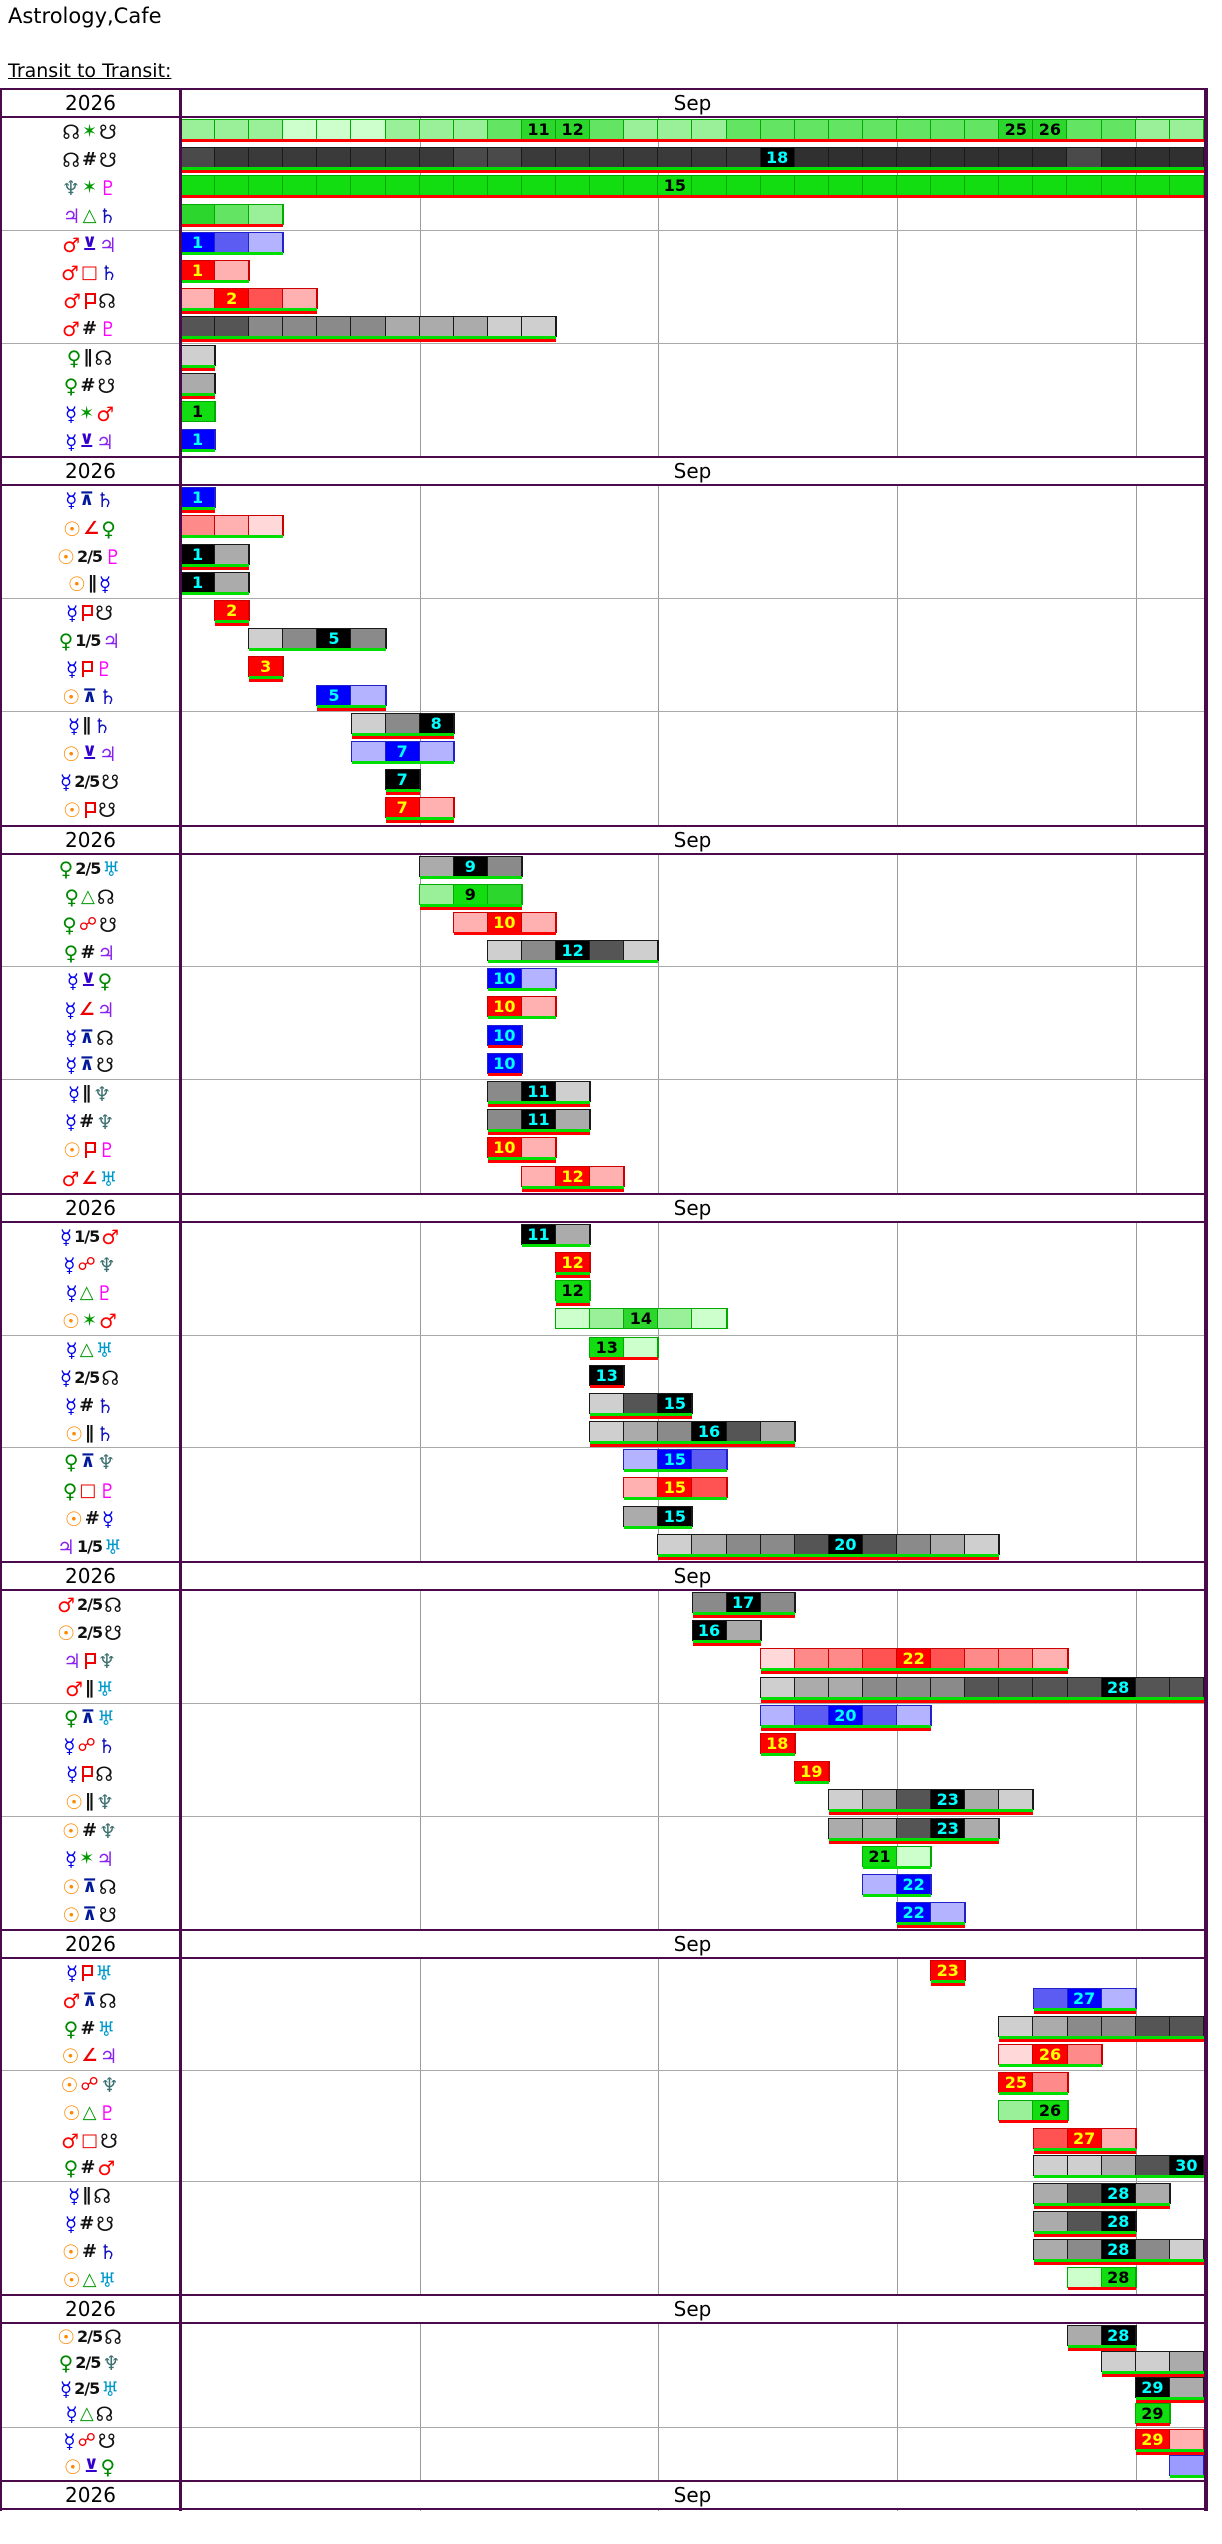 The width and height of the screenshot is (1222, 2544). Describe the element at coordinates (914, 1884) in the screenshot. I see `exact-day-segment: 22` at that location.